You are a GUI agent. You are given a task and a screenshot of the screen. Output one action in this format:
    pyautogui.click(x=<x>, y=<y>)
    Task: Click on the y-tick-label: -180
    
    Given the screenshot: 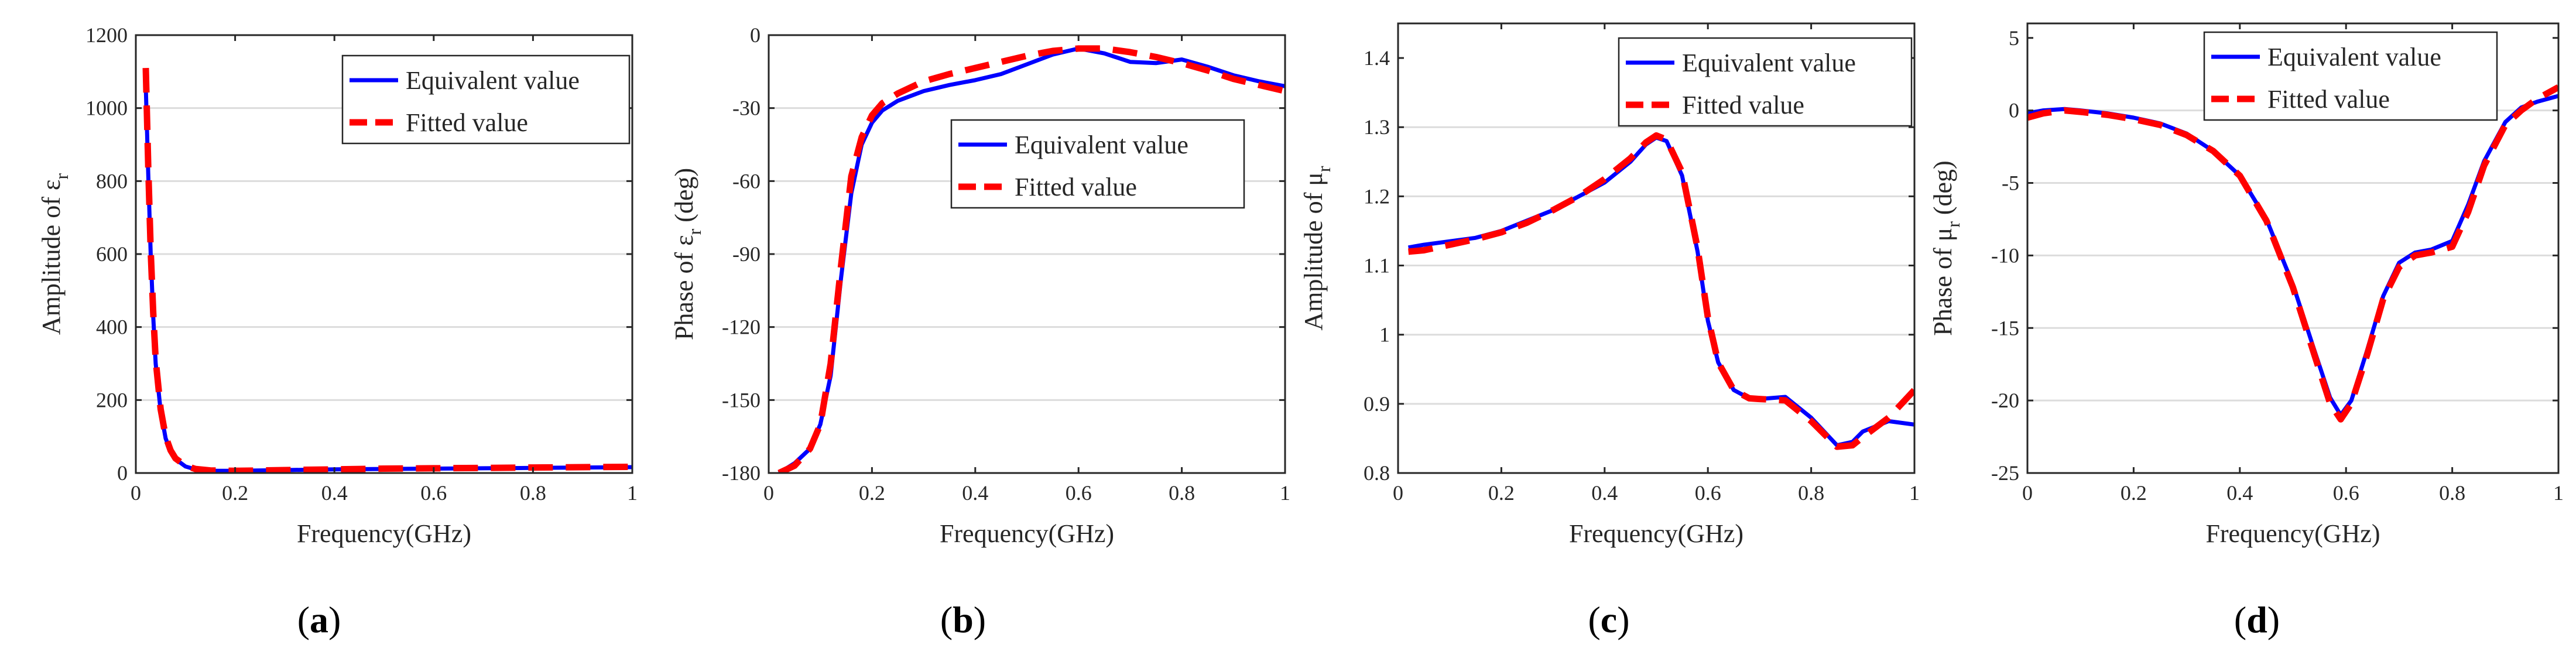 What is the action you would take?
    pyautogui.click(x=741, y=473)
    